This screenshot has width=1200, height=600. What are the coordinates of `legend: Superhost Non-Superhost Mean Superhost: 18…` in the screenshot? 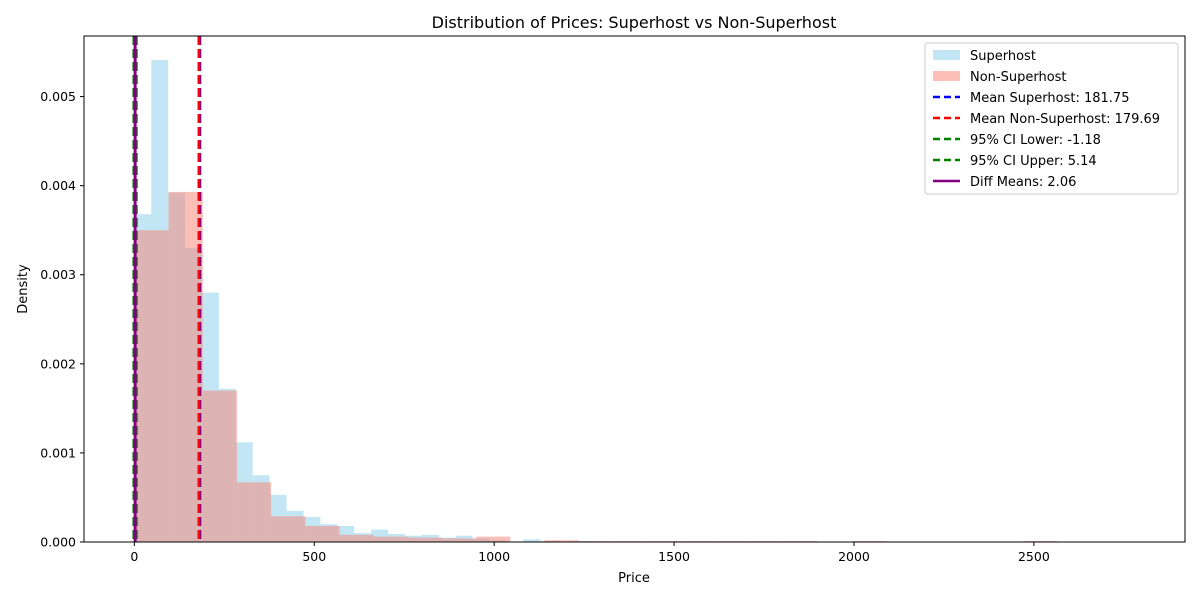 It's located at (1051, 118).